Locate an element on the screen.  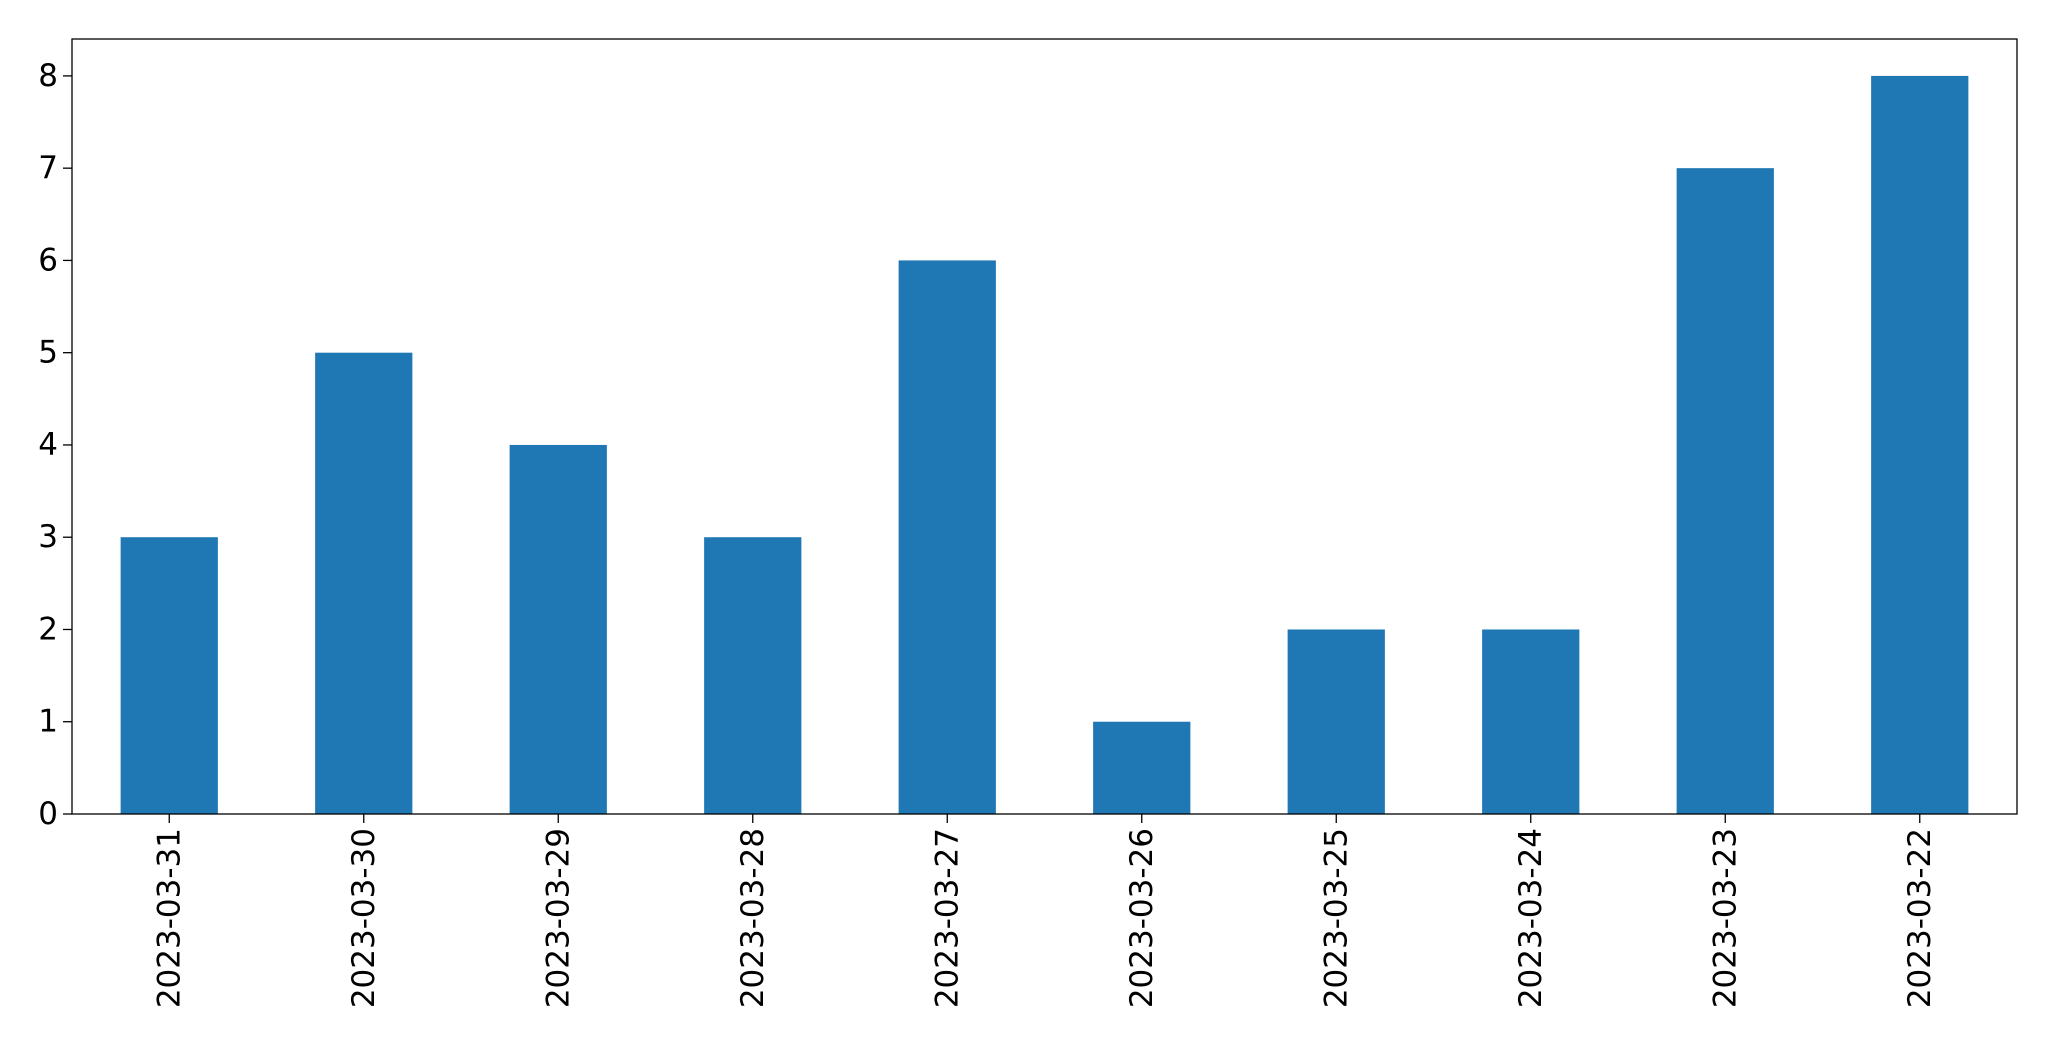
x-tick-label: 2023-03-28 is located at coordinates (753, 918).